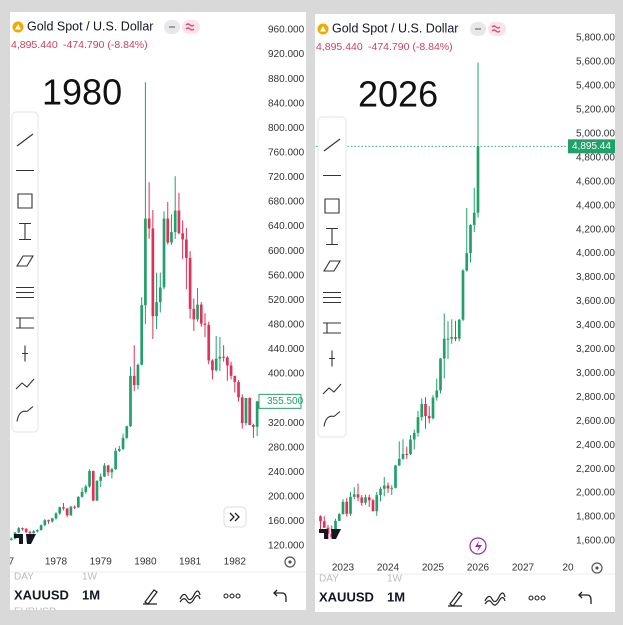 This screenshot has width=623, height=625. Describe the element at coordinates (286, 226) in the screenshot. I see `y-tick-label: 640.000` at that location.